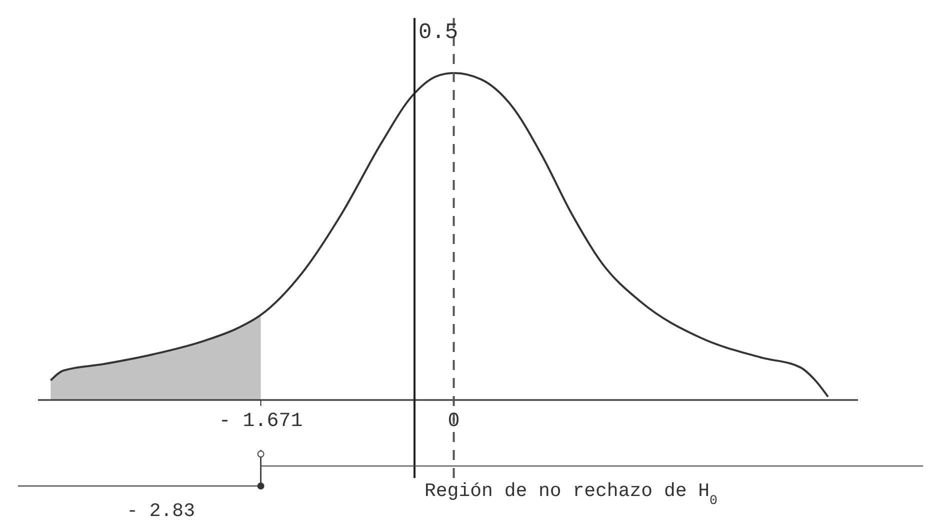  Describe the element at coordinates (438, 32) in the screenshot. I see `text: 0.5` at that location.